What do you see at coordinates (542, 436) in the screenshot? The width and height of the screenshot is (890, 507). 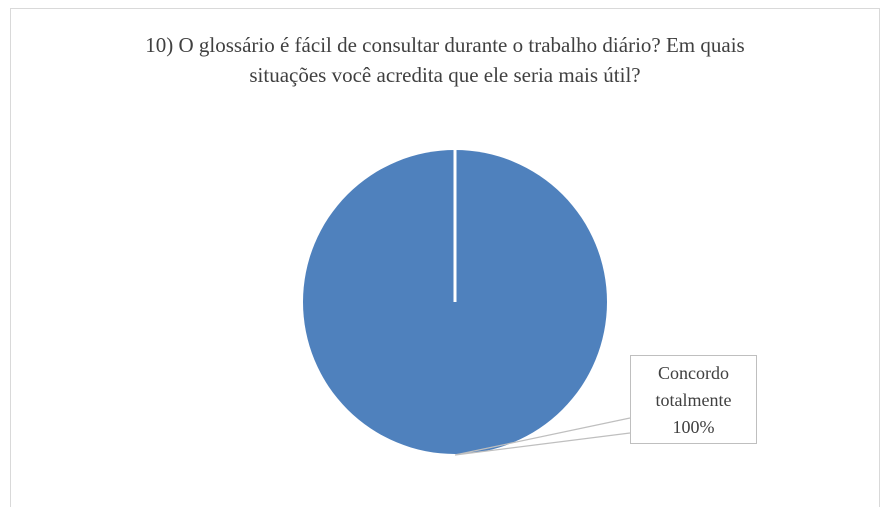 I see `leader-line` at bounding box center [542, 436].